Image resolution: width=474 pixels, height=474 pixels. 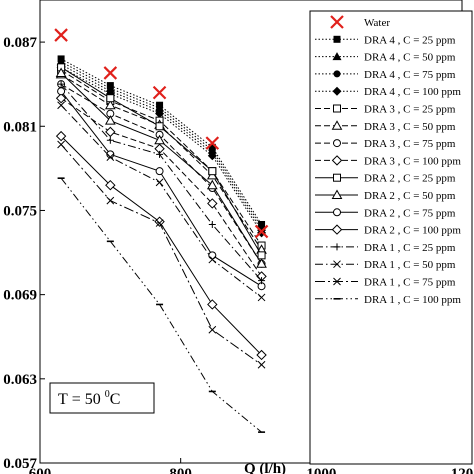 I want to click on legend-item: DRA 3 , C = 25 ppm, so click(x=385, y=110).